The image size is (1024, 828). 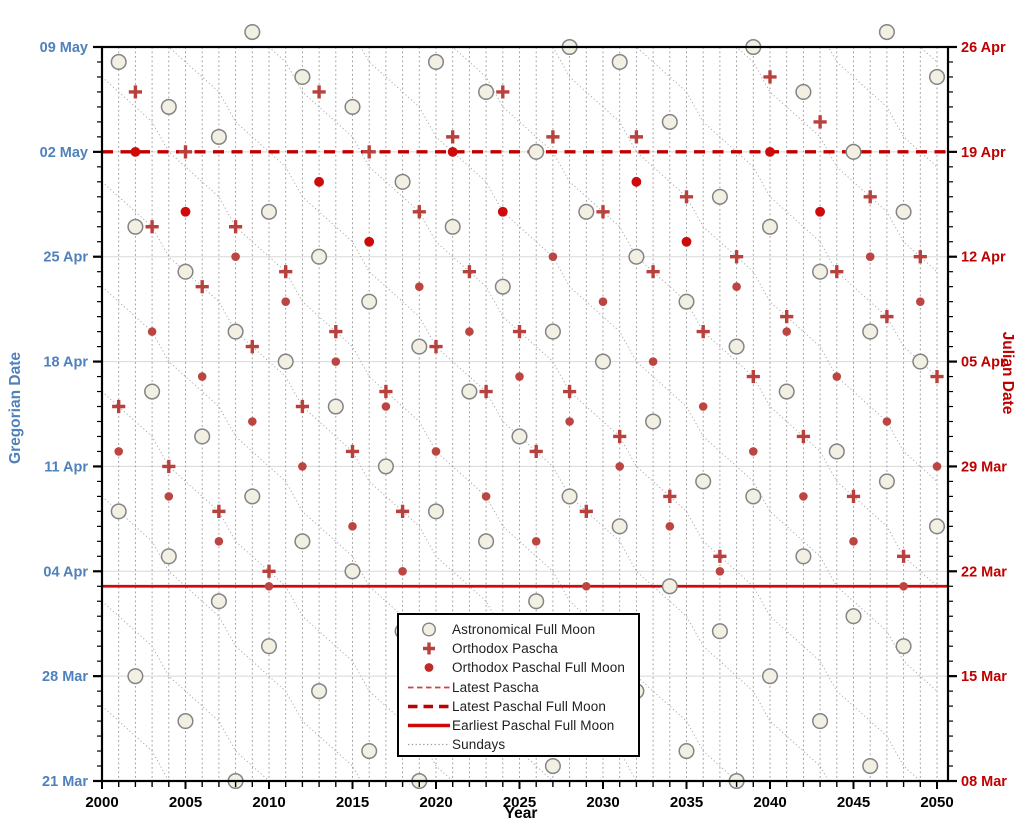 I want to click on orthodox-pascha-icon, so click(x=429, y=648).